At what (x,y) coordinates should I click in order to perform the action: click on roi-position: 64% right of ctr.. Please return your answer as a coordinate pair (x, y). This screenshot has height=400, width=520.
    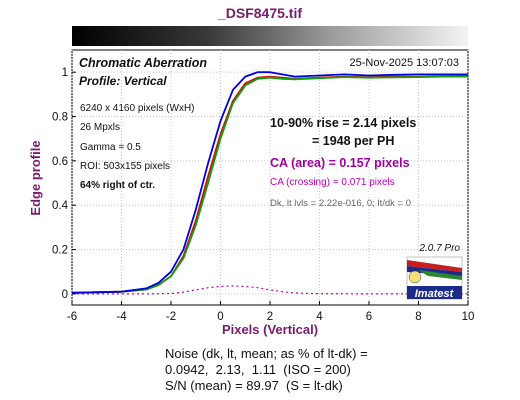
    Looking at the image, I should click on (117, 185).